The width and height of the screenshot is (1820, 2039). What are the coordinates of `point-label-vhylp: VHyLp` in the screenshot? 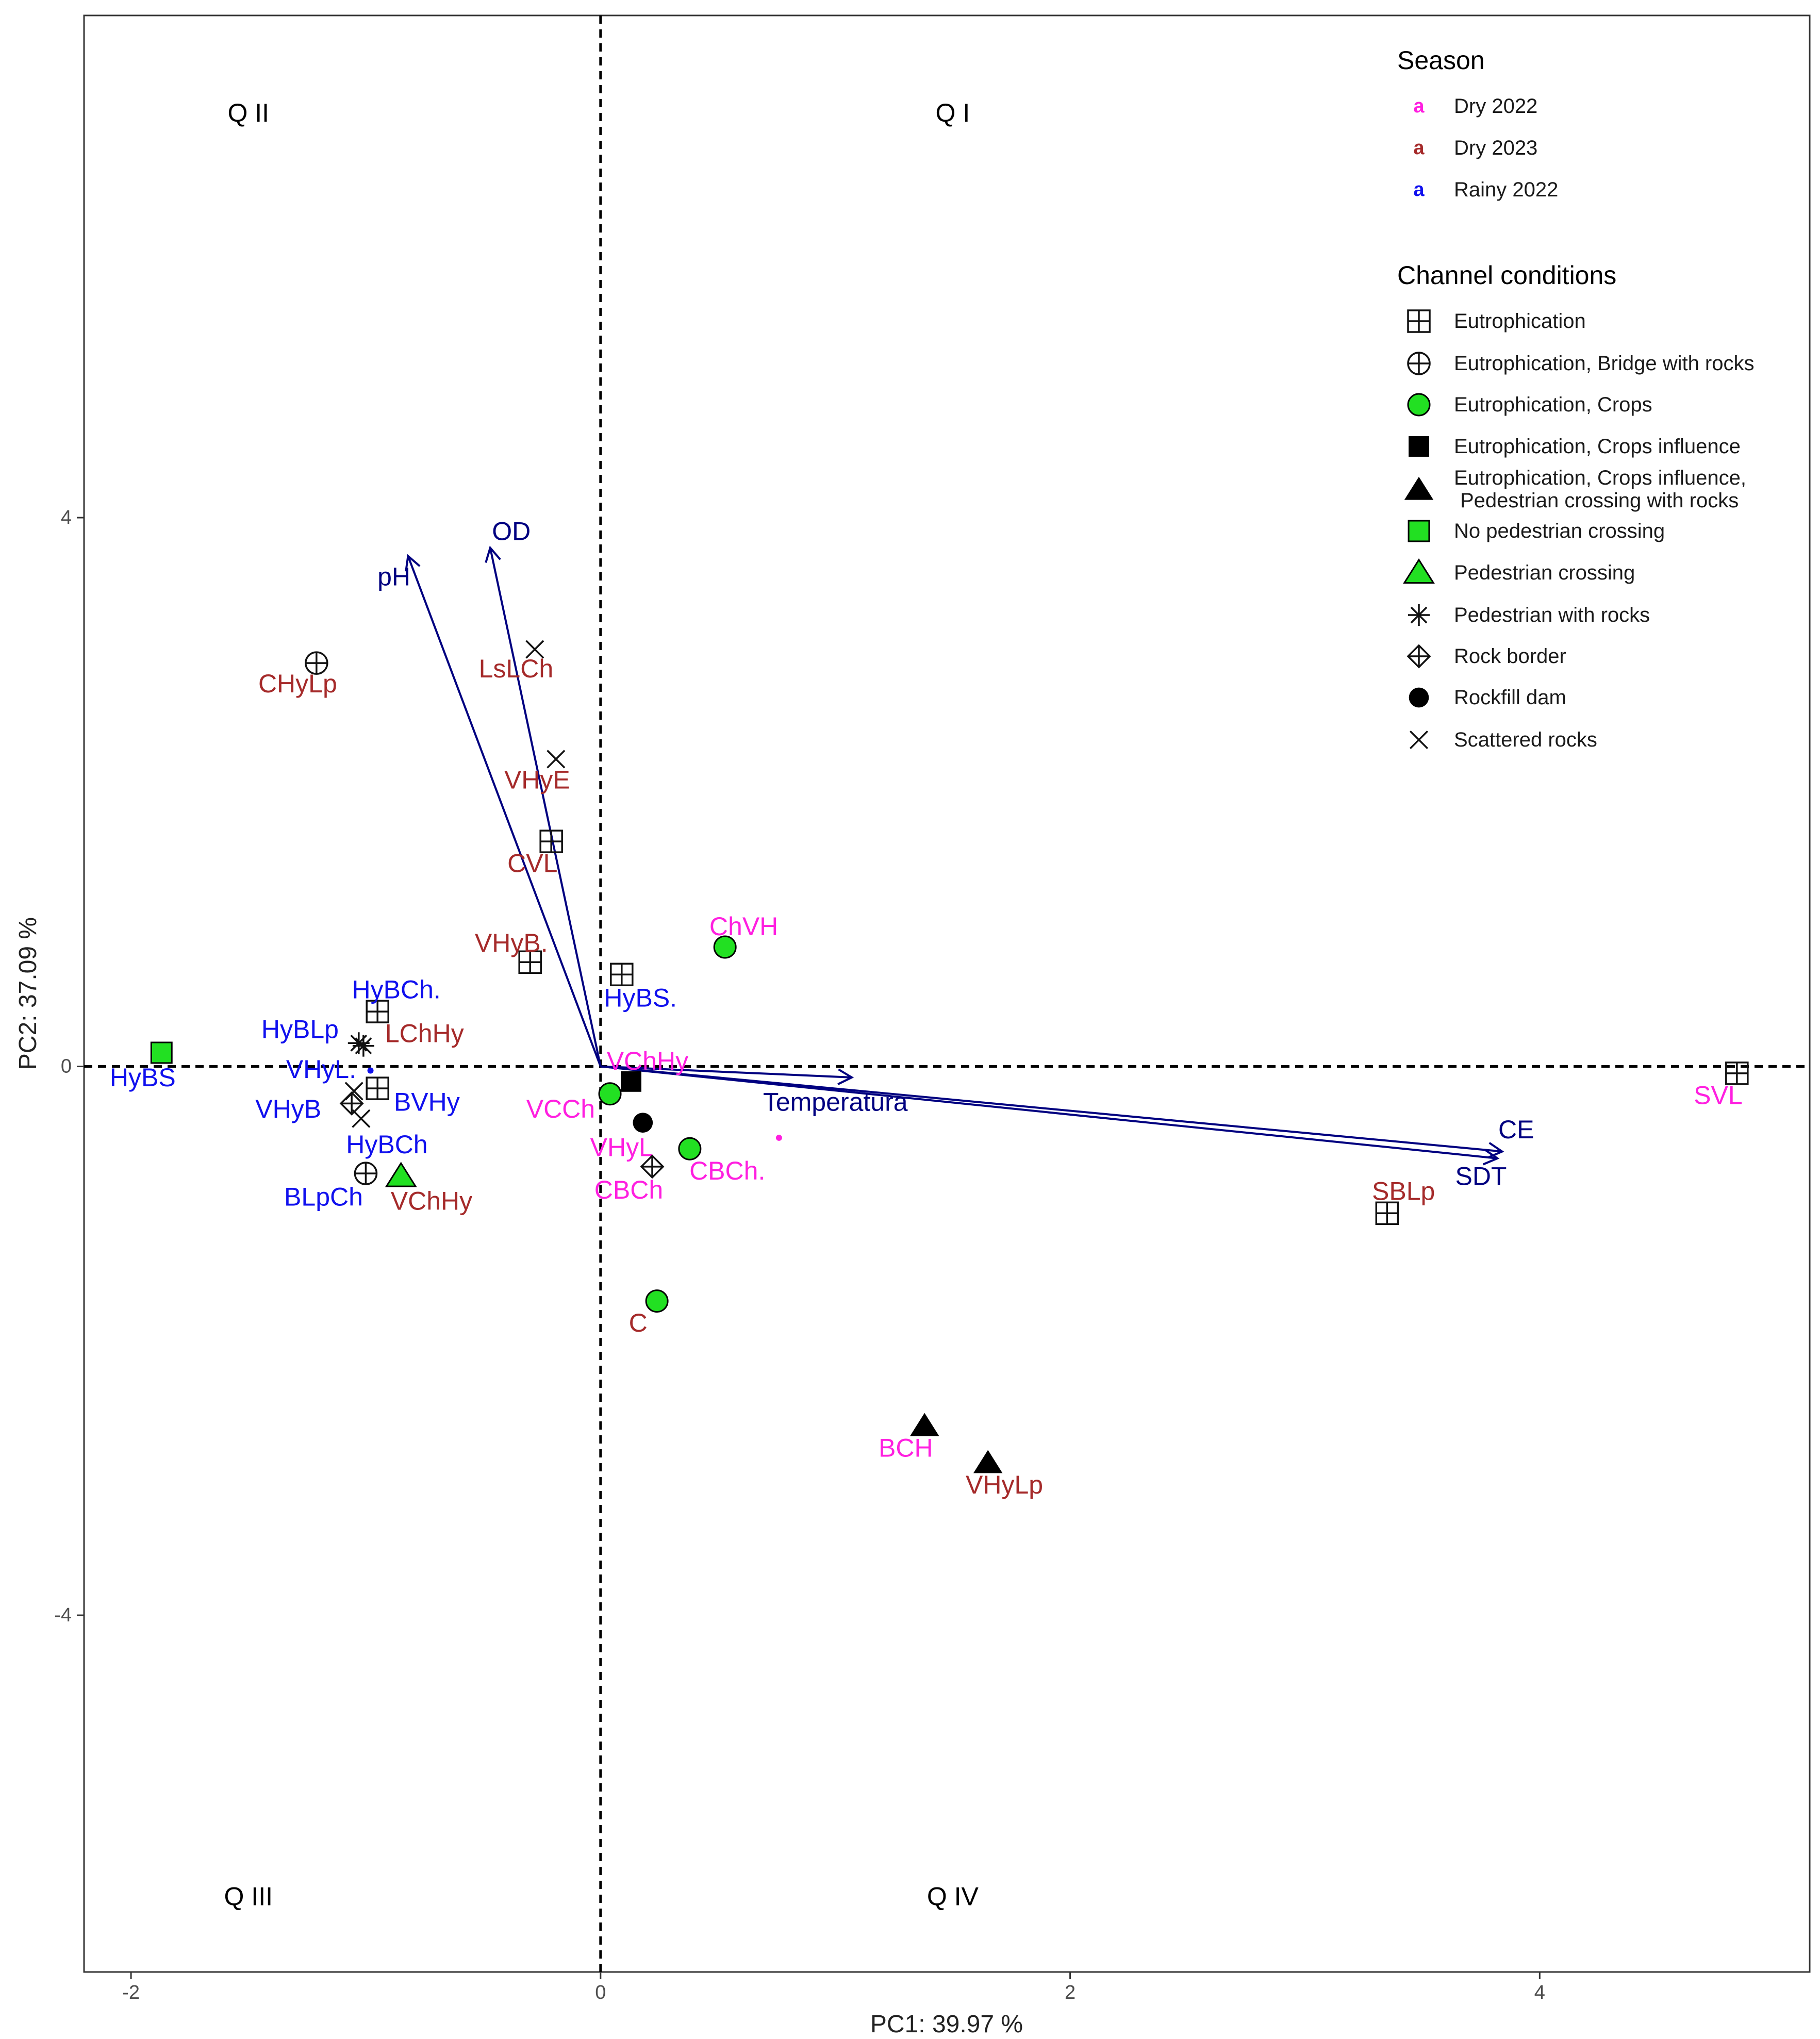 It's located at (1004, 1484).